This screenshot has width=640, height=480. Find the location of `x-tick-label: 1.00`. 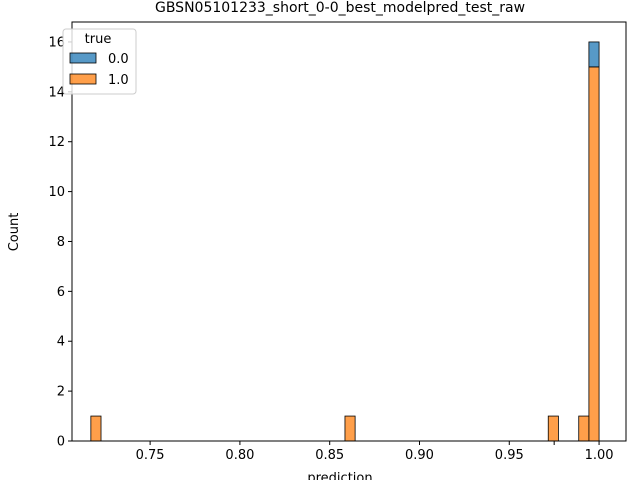

x-tick-label: 1.00 is located at coordinates (599, 455).